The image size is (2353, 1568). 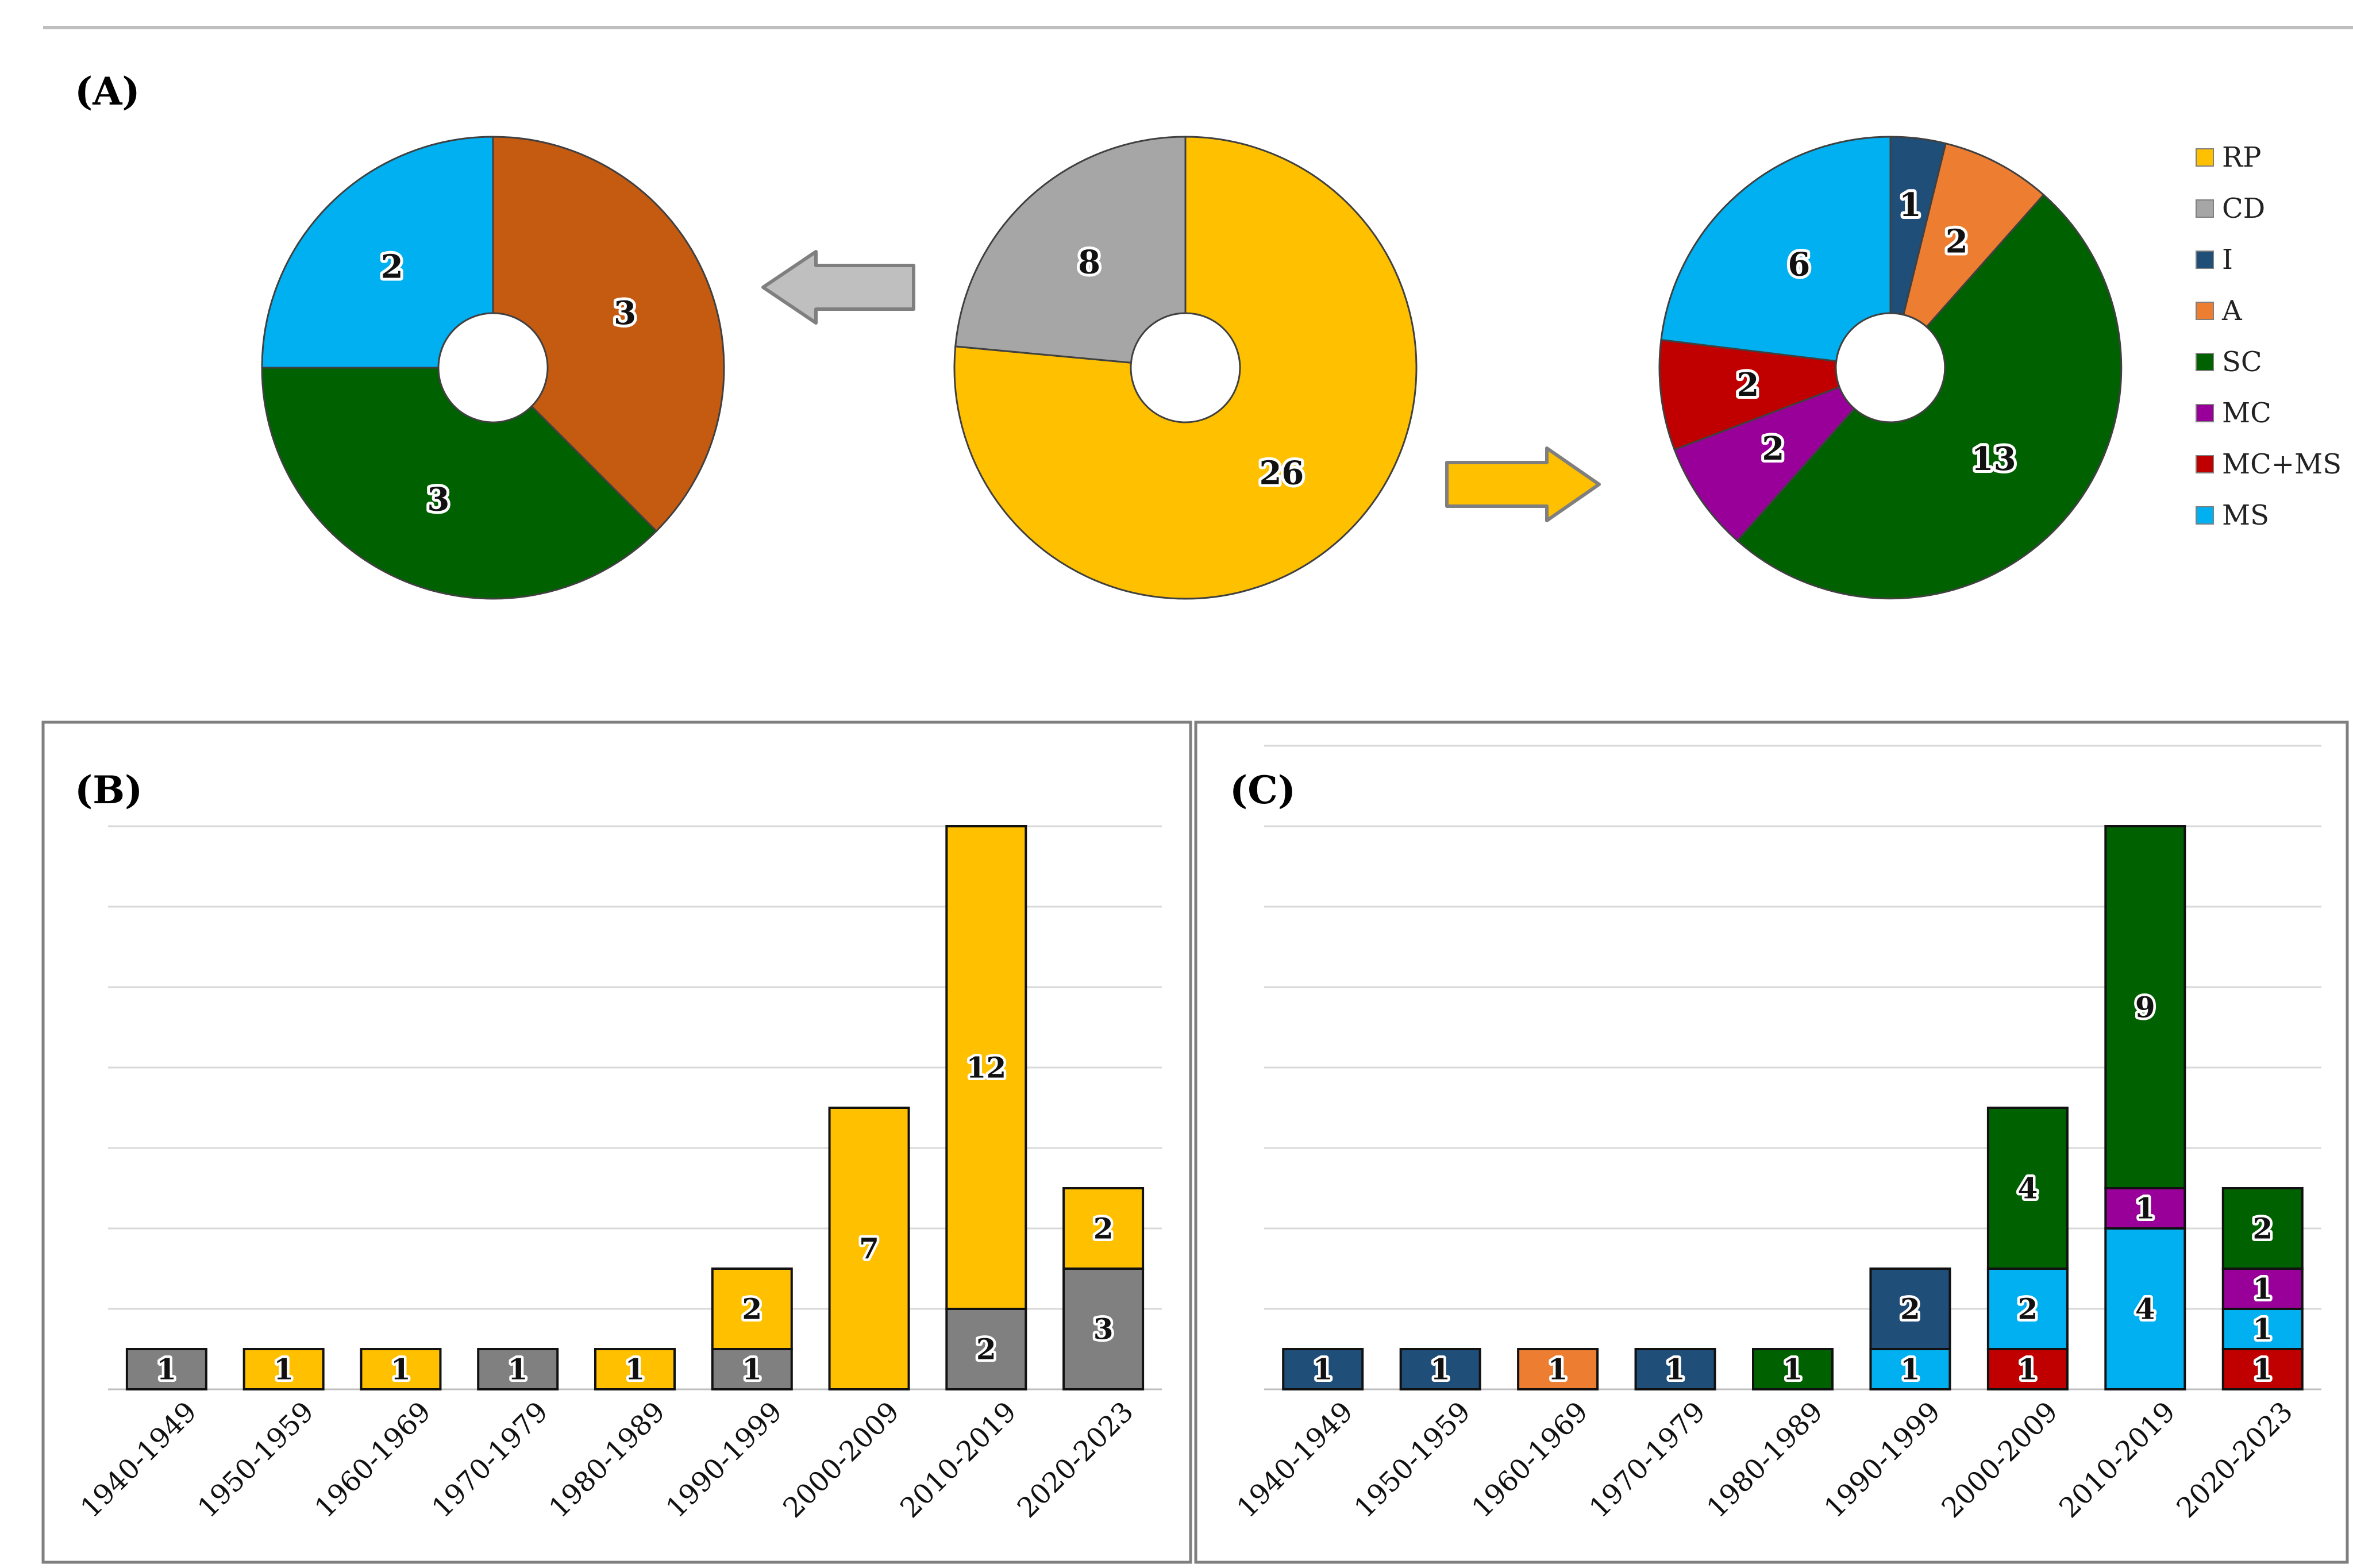 I want to click on donut-right-slice-a, so click(x=1973, y=235).